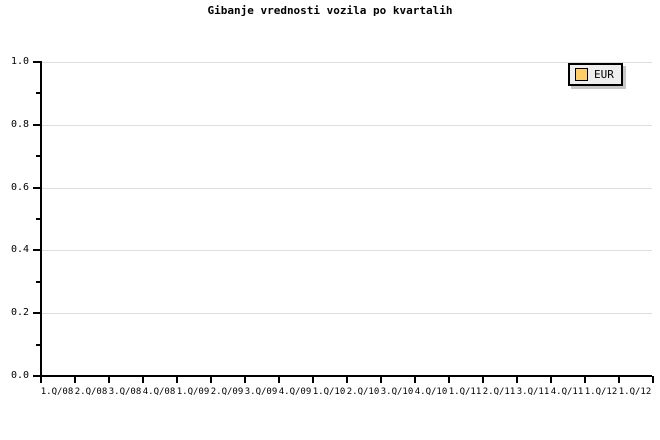 This screenshot has width=660, height=440. Describe the element at coordinates (19, 250) in the screenshot. I see `y-axis-label: 0.4` at that location.